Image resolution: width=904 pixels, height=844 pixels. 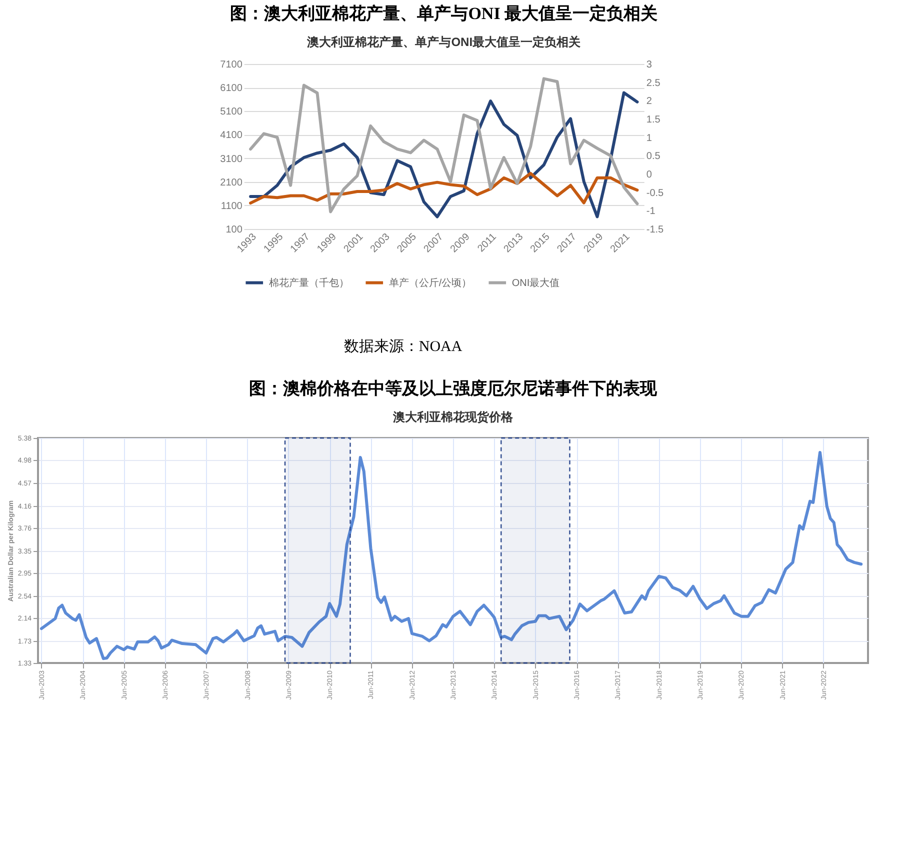 I want to click on y-tick-label: 5100, so click(x=231, y=112).